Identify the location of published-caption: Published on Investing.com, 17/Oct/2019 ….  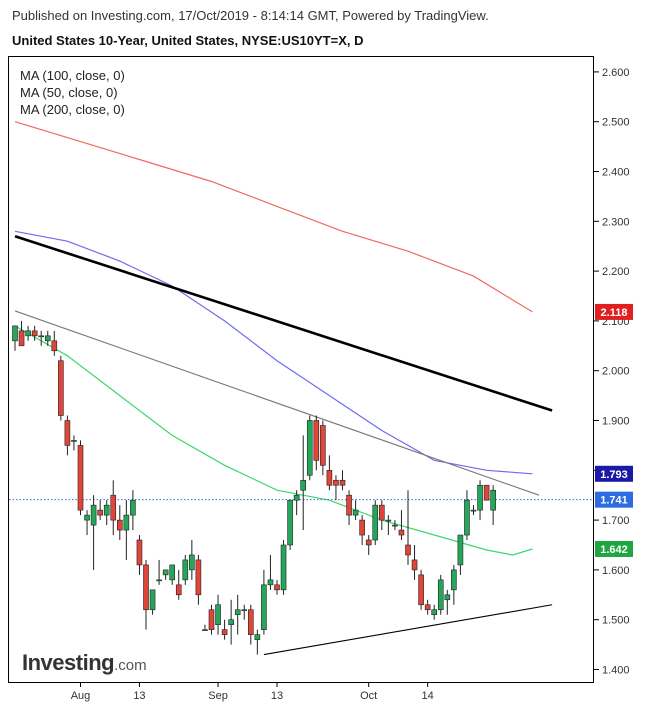
(250, 15).